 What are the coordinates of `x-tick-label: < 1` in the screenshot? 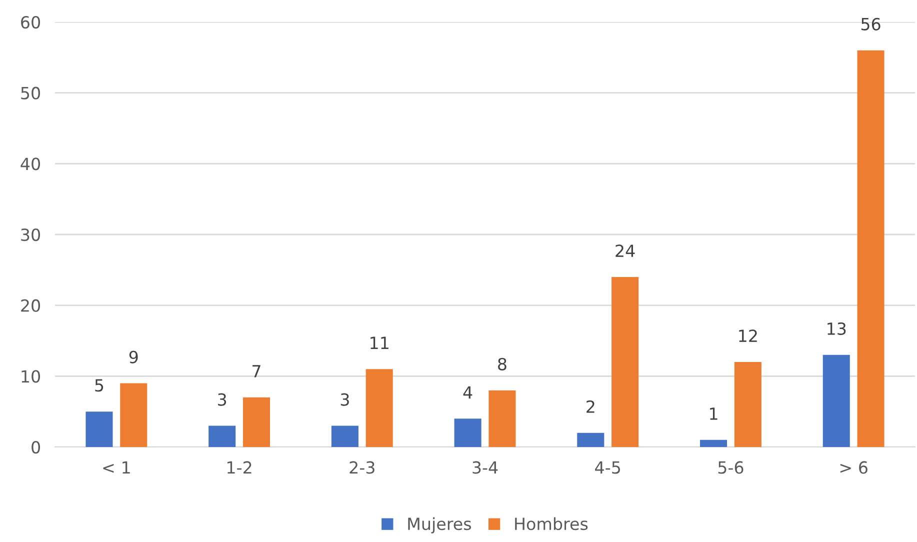 It's located at (116, 467).